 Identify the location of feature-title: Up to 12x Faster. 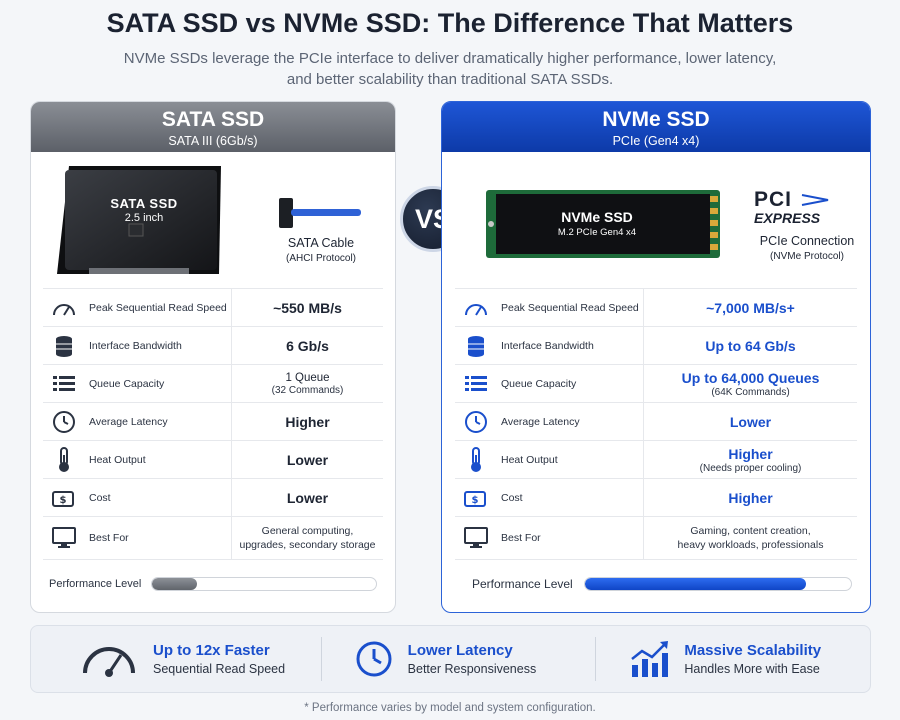
(211, 650).